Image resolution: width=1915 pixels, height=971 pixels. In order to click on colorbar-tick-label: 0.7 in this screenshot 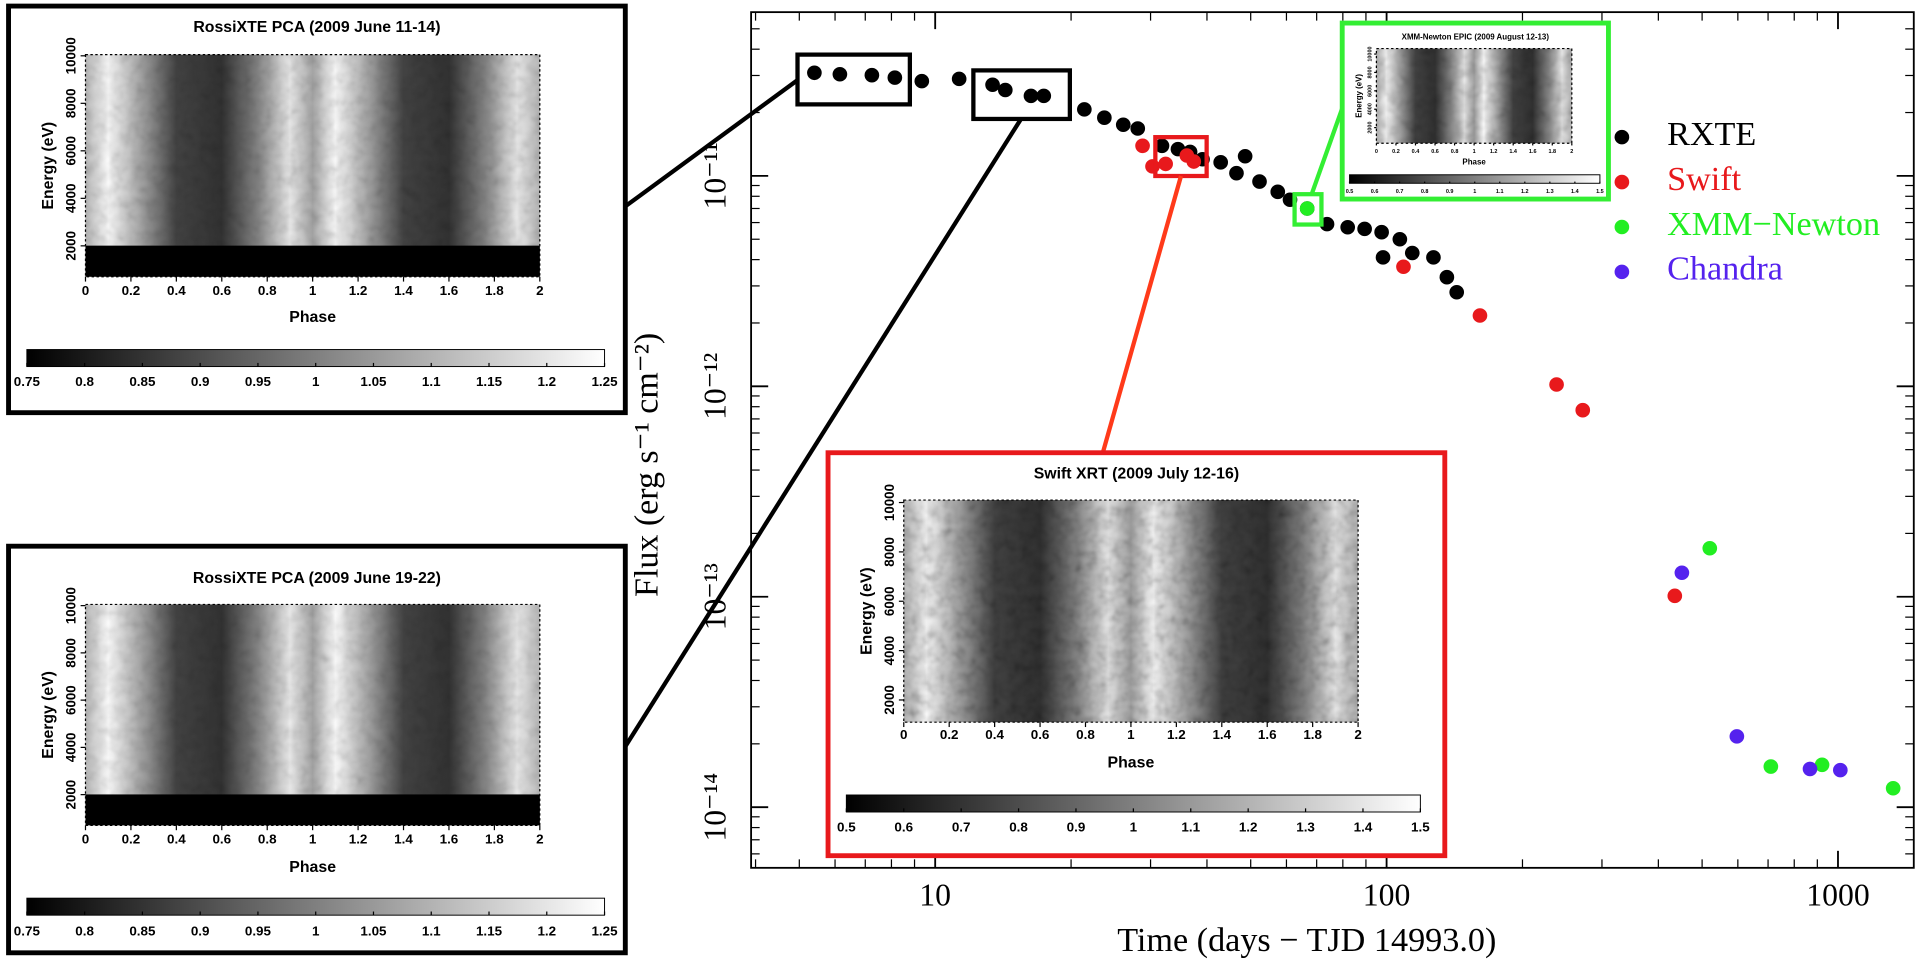, I will do `click(1400, 192)`.